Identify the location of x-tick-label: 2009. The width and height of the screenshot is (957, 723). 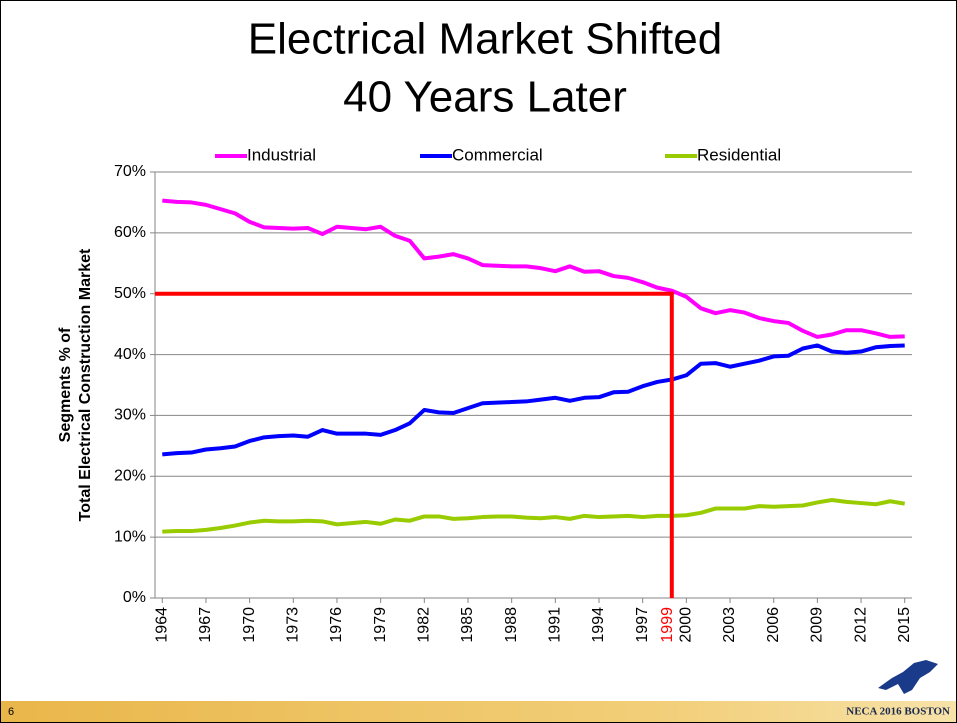
(817, 625).